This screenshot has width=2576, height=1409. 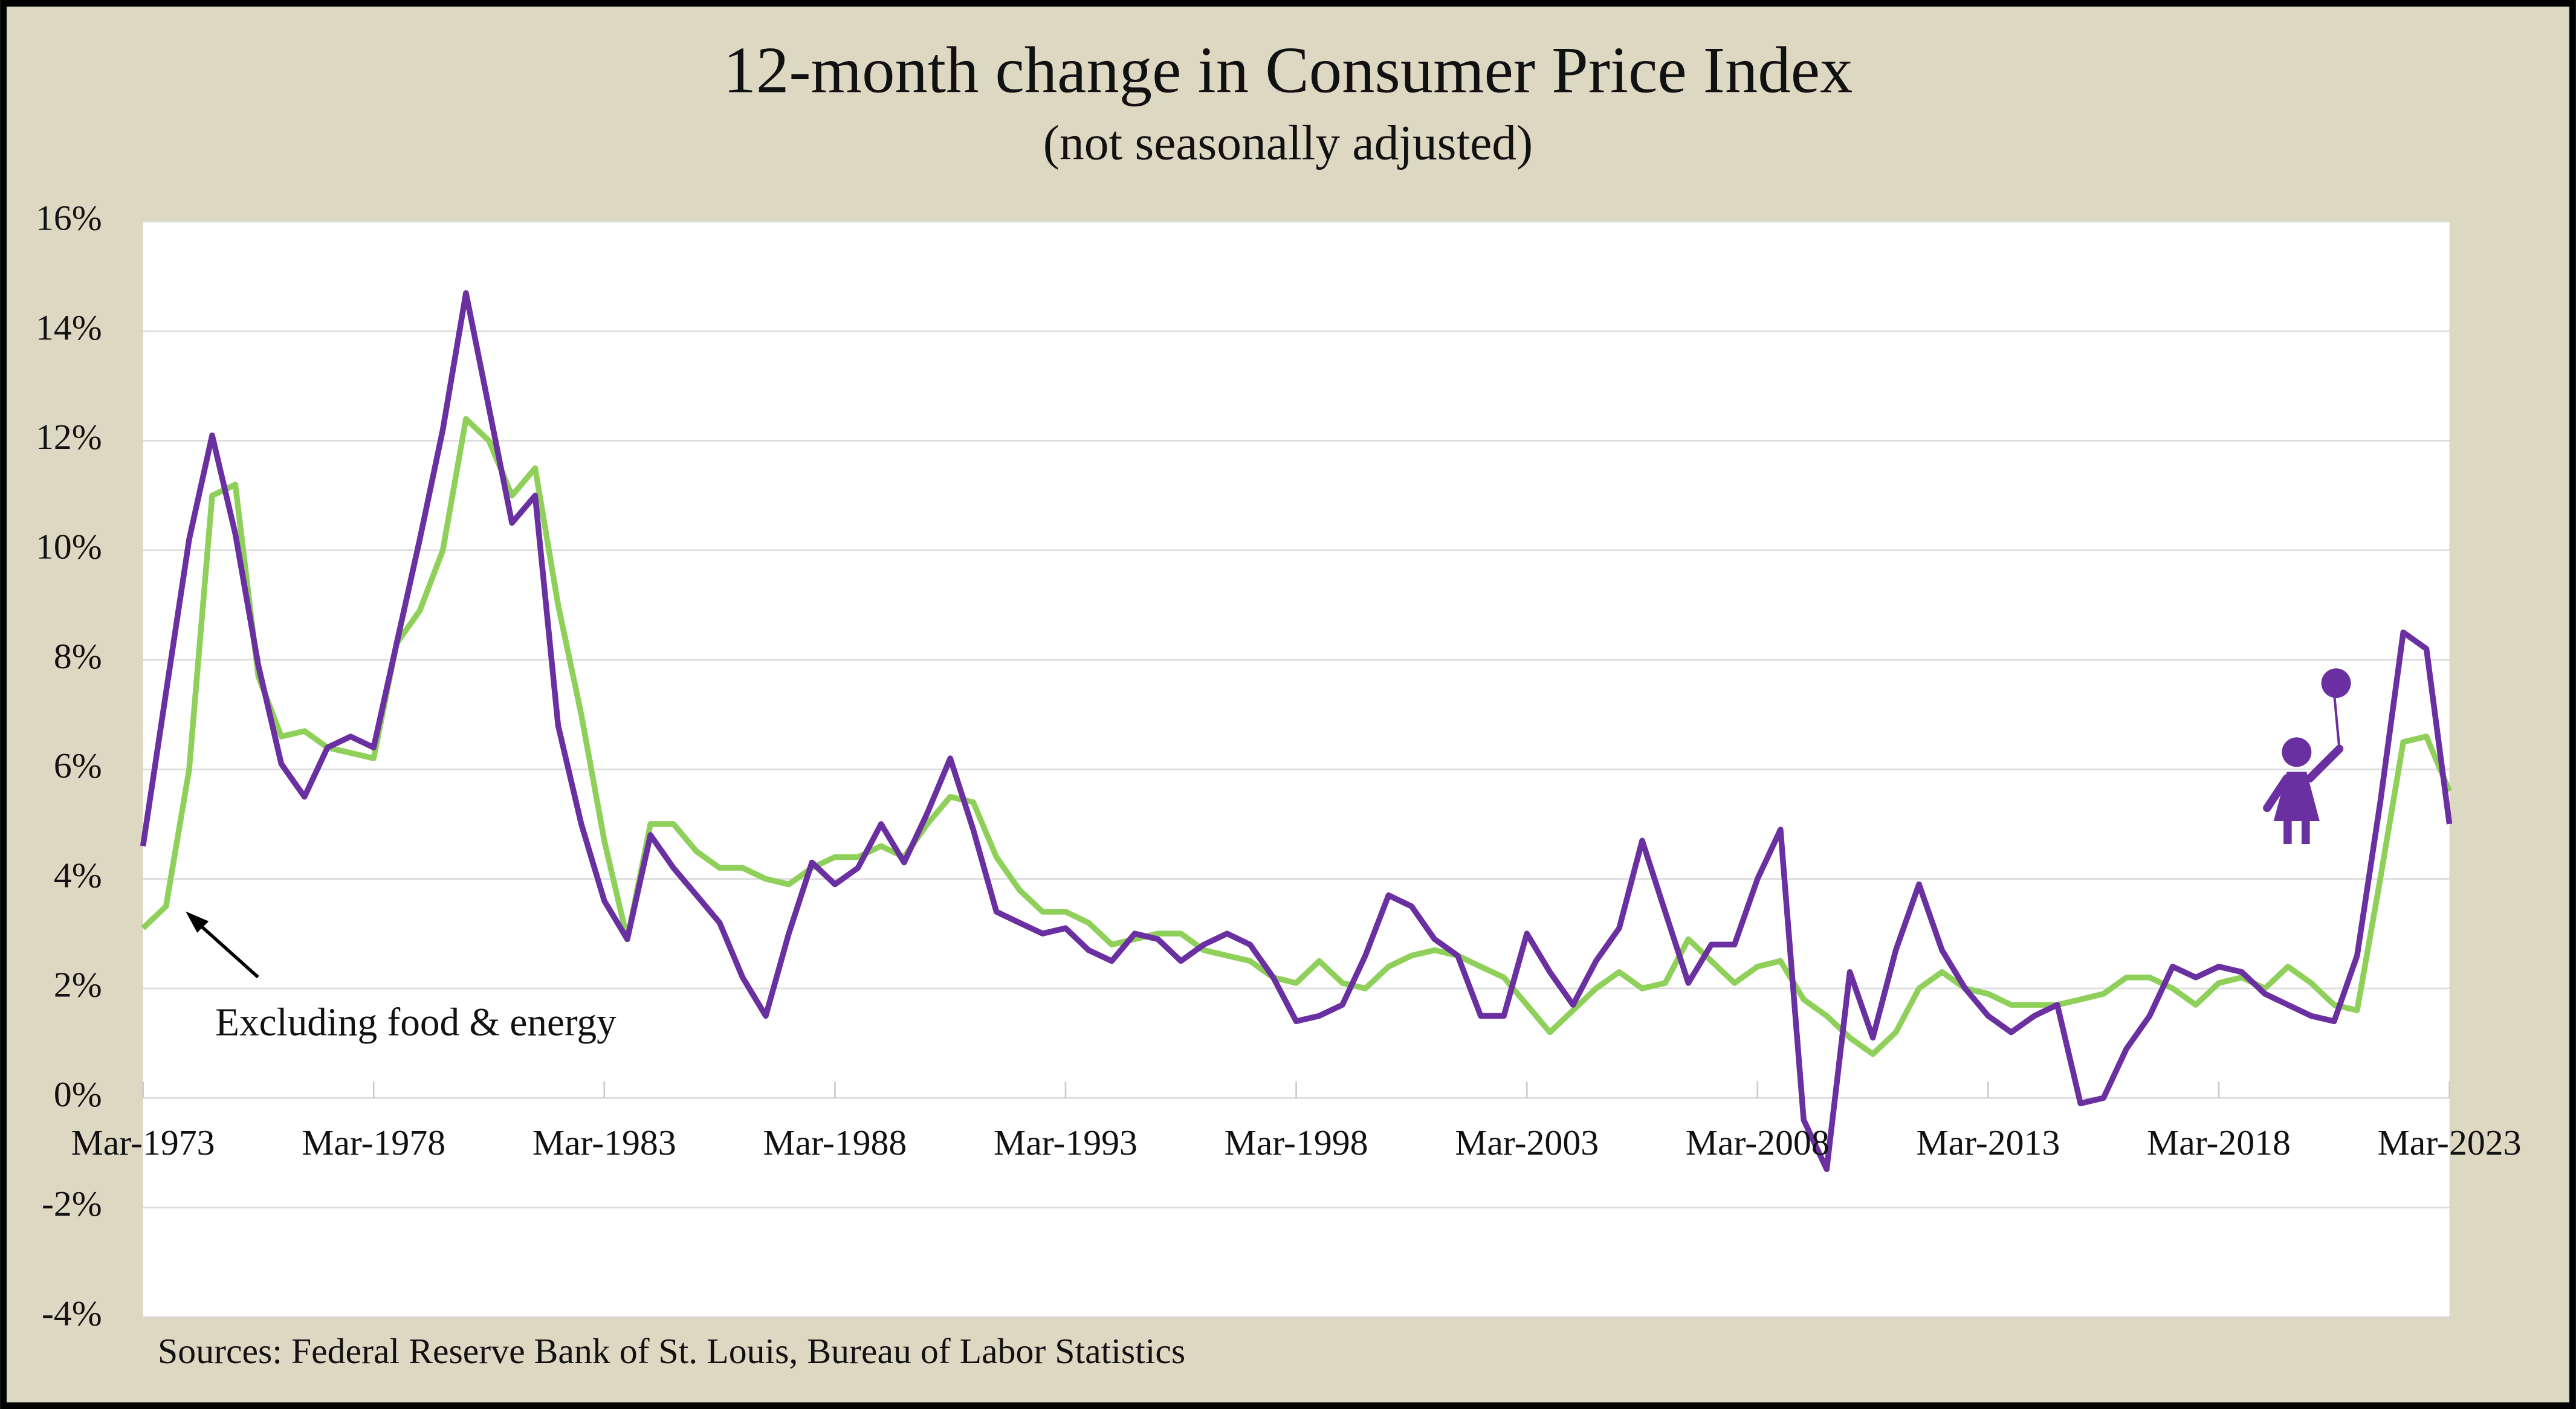 I want to click on arrow-head, so click(x=197, y=922).